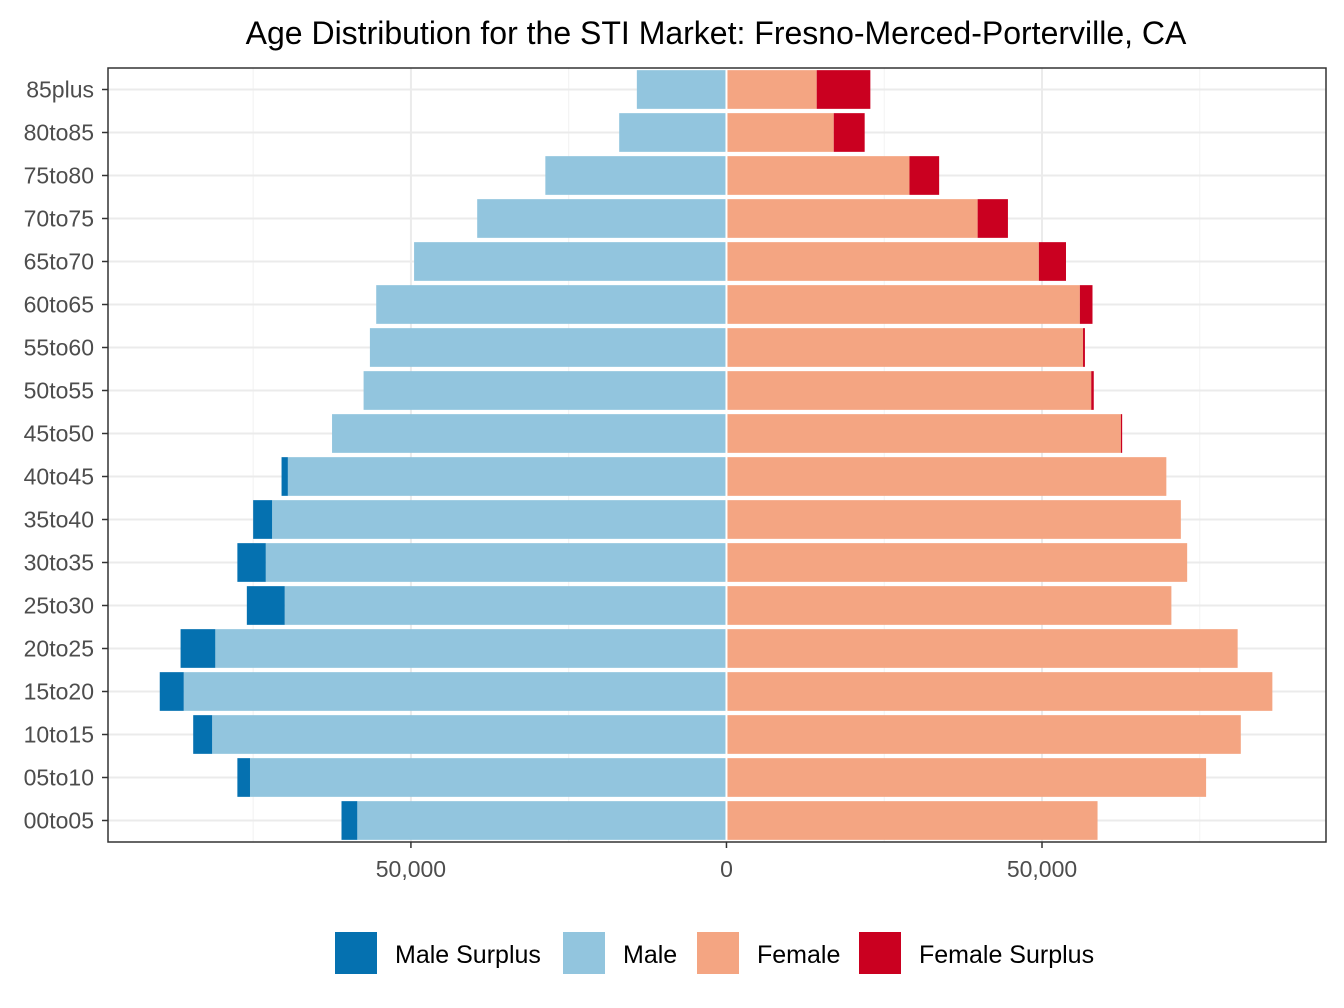  I want to click on y-tick-label: 10to15, so click(59, 735).